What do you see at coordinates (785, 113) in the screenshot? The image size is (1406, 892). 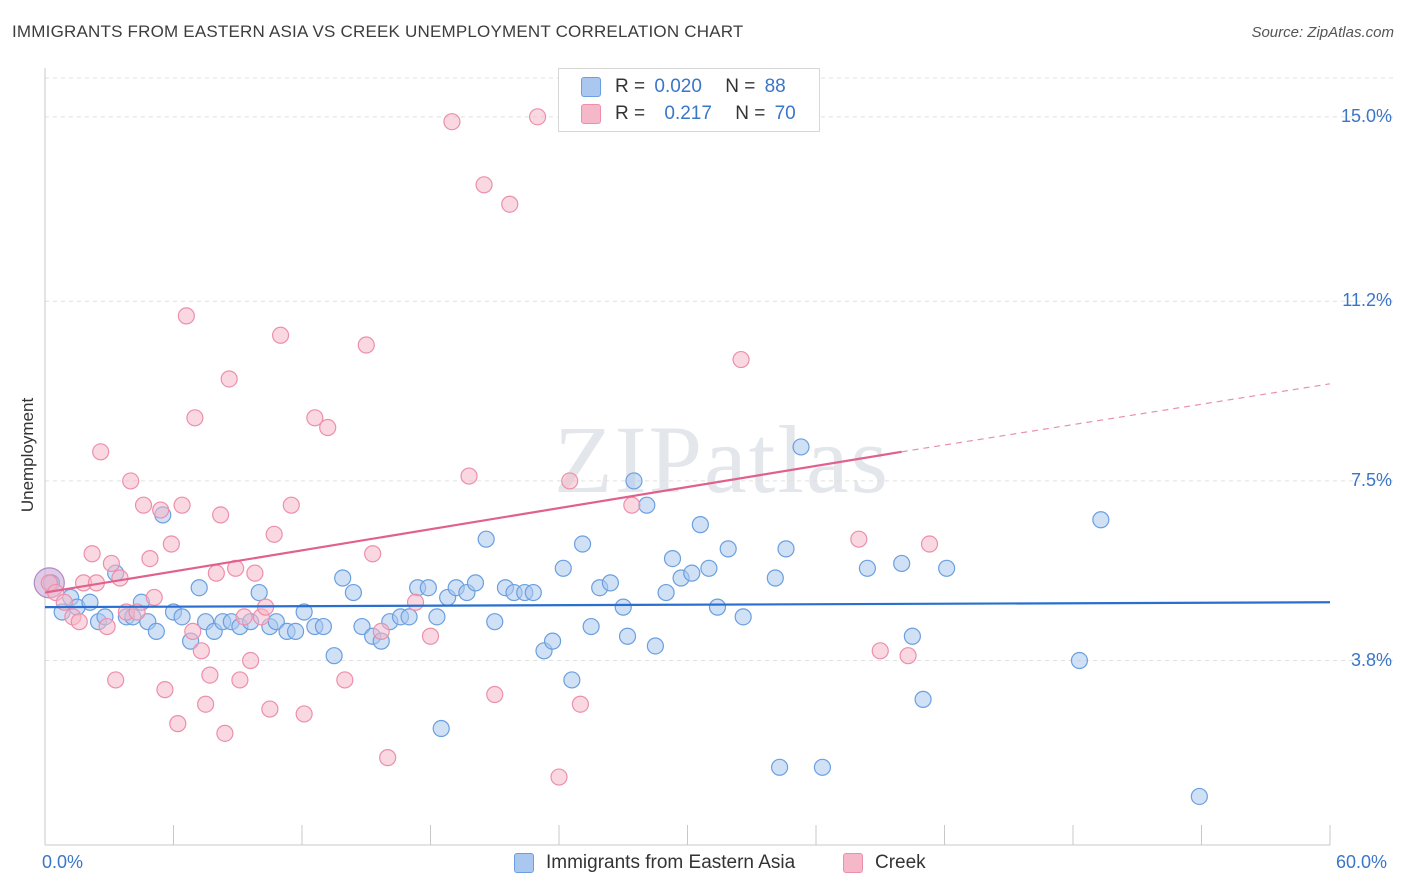 I see `legend-n-value: 70` at bounding box center [785, 113].